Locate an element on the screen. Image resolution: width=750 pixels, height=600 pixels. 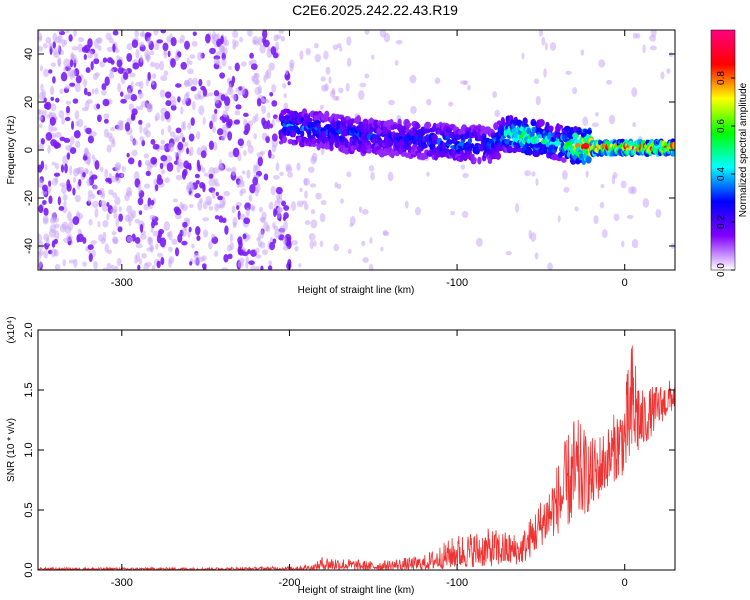
snr-y-tick-label: 2.0 is located at coordinates (29, 329).